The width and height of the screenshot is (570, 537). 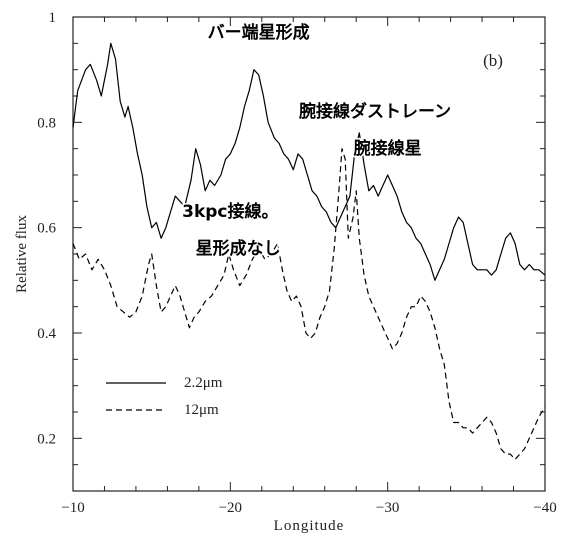 I want to click on legend-label-2.2um: 2.2μm, so click(x=203, y=383).